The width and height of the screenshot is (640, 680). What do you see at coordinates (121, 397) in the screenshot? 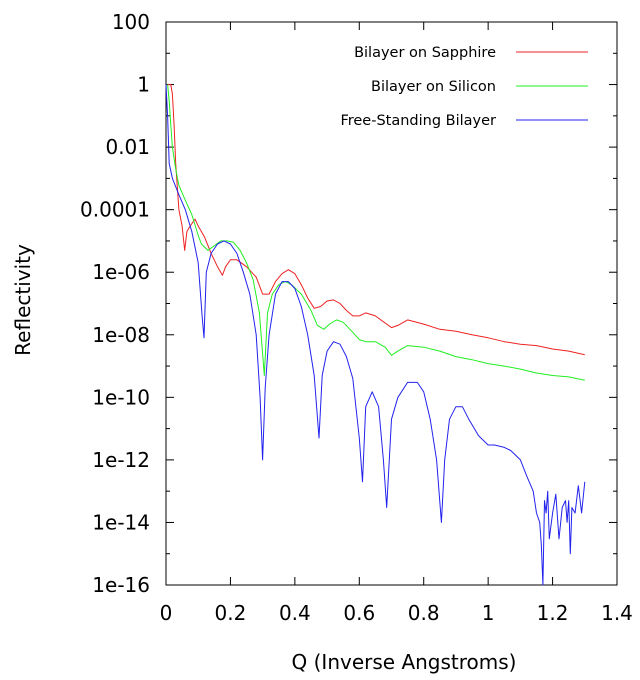
I see `y-tick-label: 1e-10` at bounding box center [121, 397].